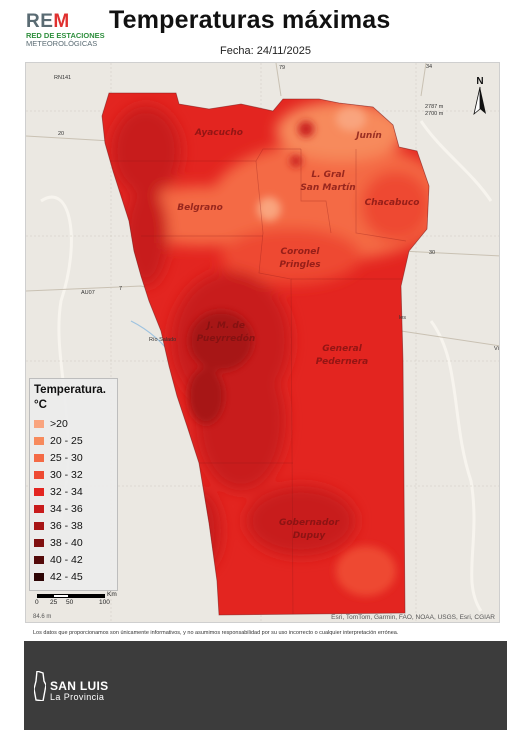 This screenshot has width=531, height=750. What do you see at coordinates (88, 293) in the screenshot?
I see `basemap-label: AU07` at bounding box center [88, 293].